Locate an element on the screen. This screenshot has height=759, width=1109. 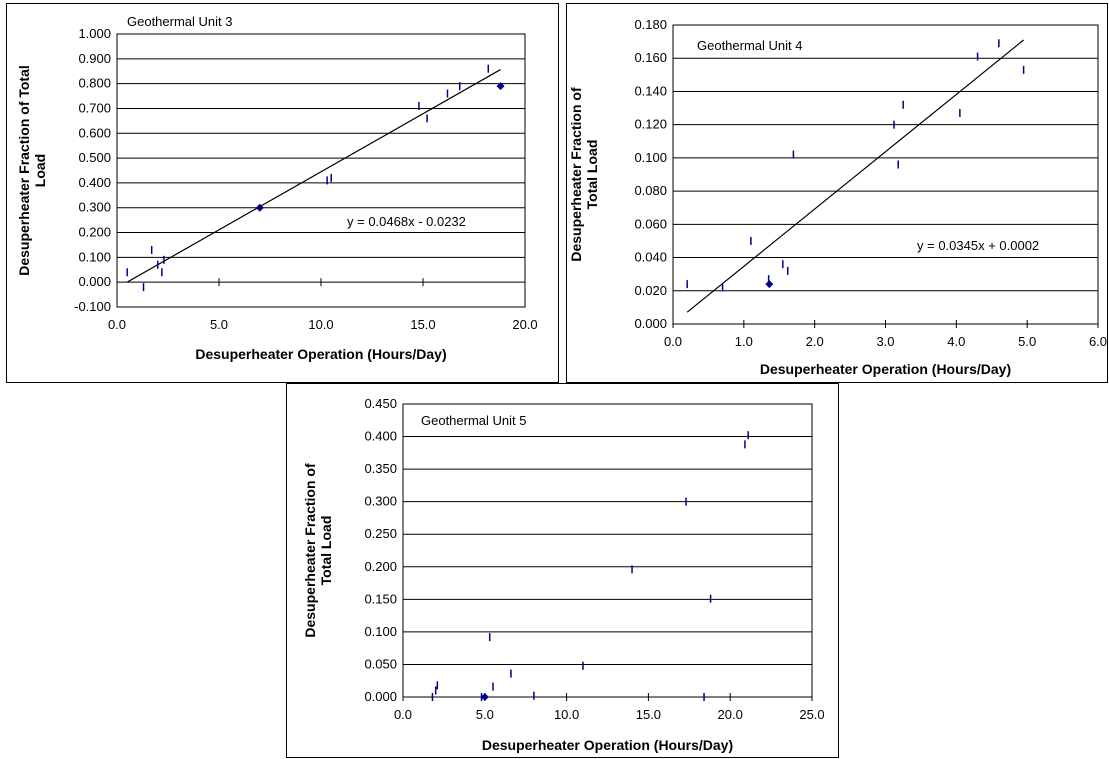
y-tick-label: 0.160 is located at coordinates (650, 57).